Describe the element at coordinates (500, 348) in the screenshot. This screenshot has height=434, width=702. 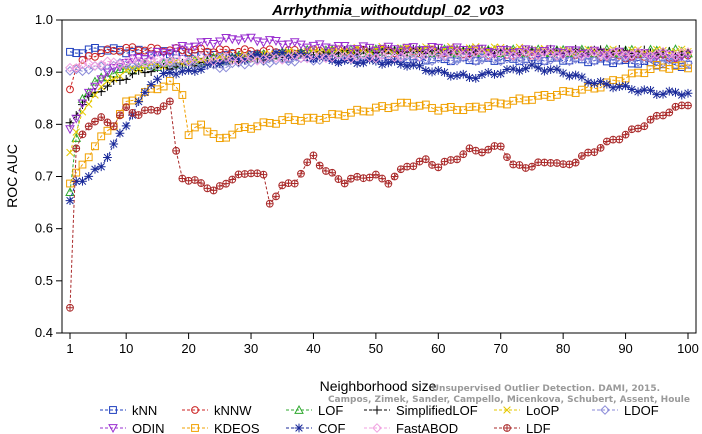
I see `x-tick-label: 70` at that location.